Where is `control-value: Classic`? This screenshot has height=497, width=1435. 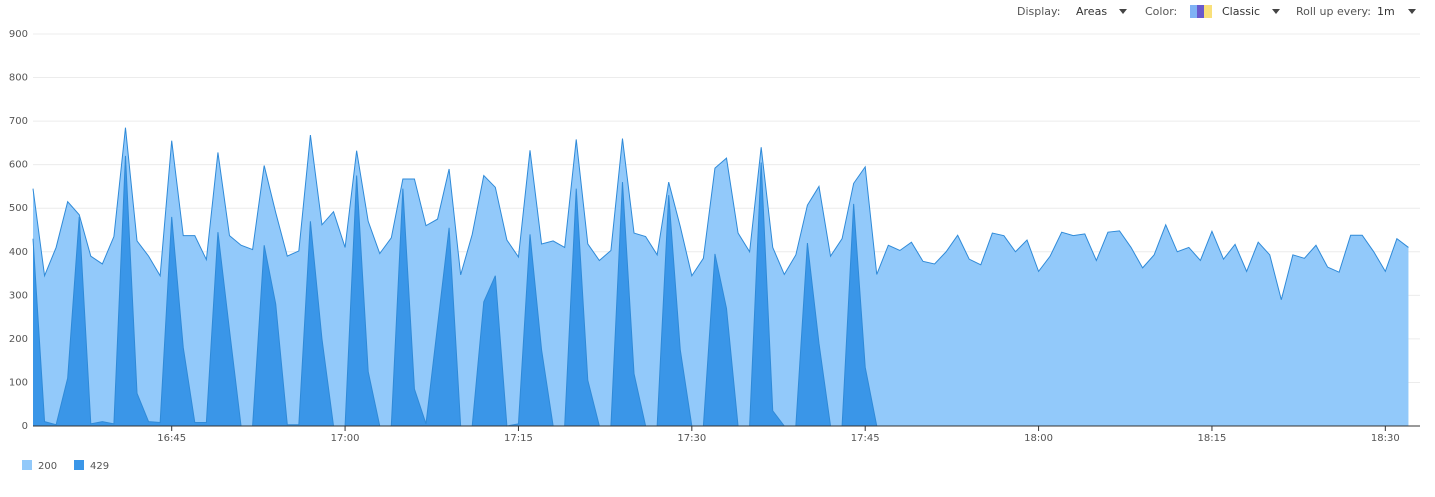
control-value: Classic is located at coordinates (1241, 11).